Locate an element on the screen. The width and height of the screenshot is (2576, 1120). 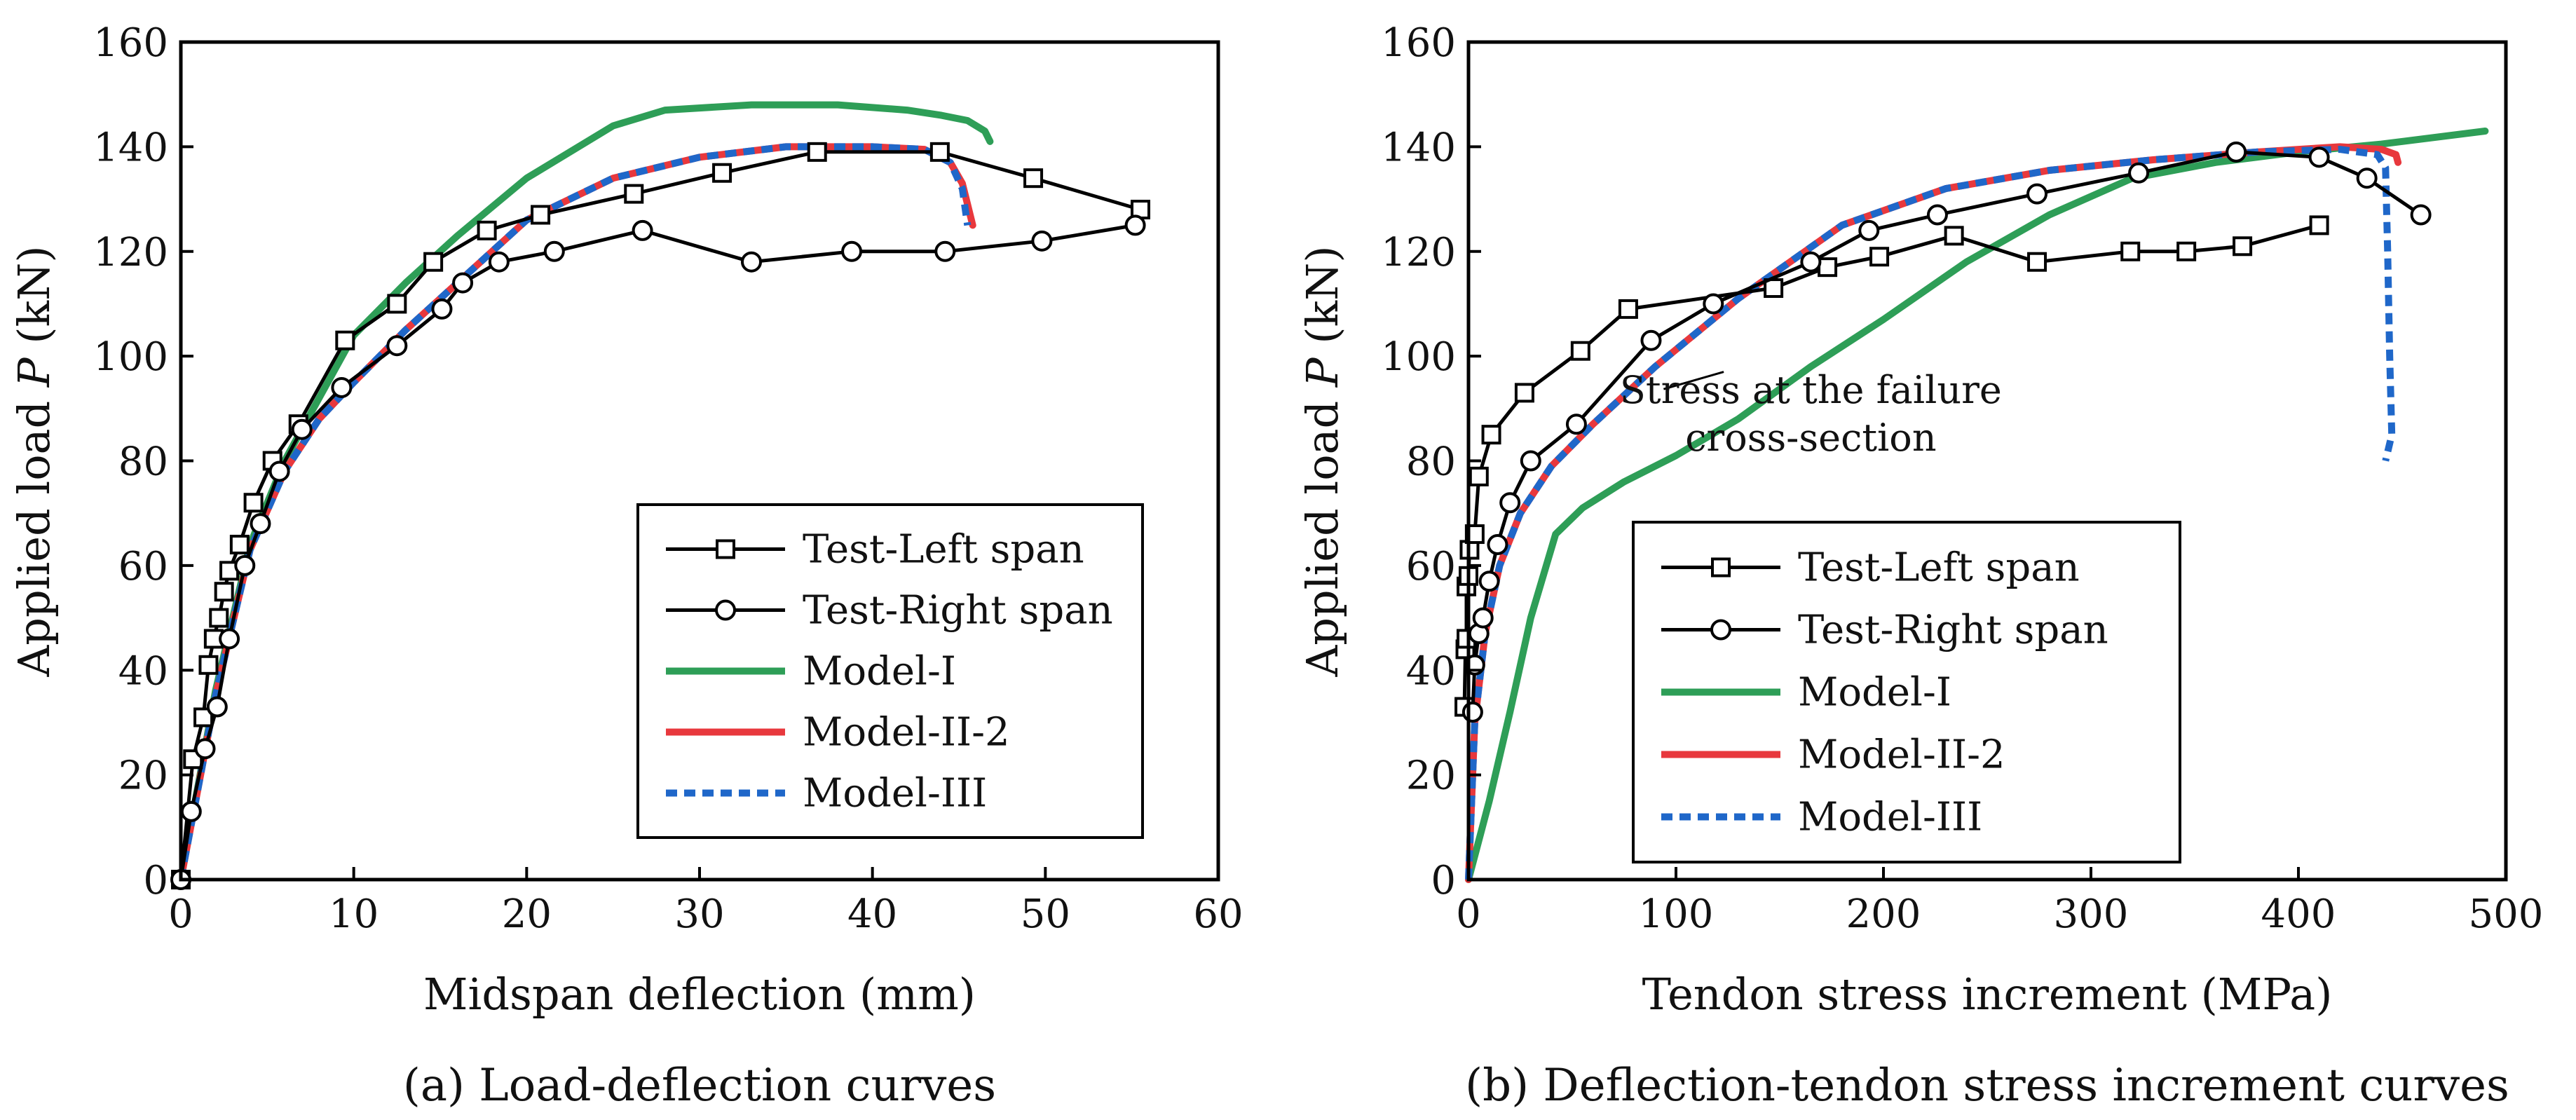
x-tick-label: 20 is located at coordinates (527, 914).